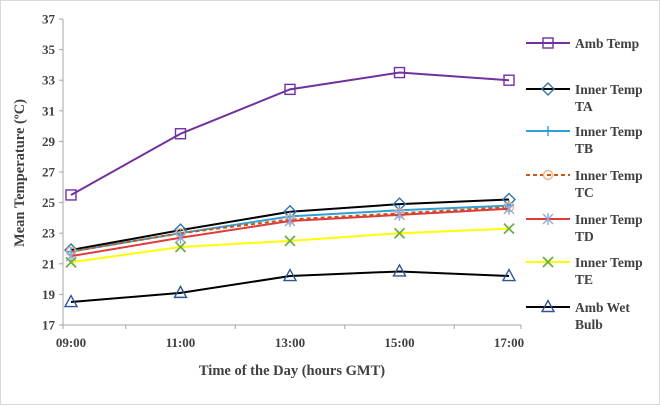 Image resolution: width=660 pixels, height=406 pixels. What do you see at coordinates (181, 342) in the screenshot?
I see `x-tick-label: 11:00` at bounding box center [181, 342].